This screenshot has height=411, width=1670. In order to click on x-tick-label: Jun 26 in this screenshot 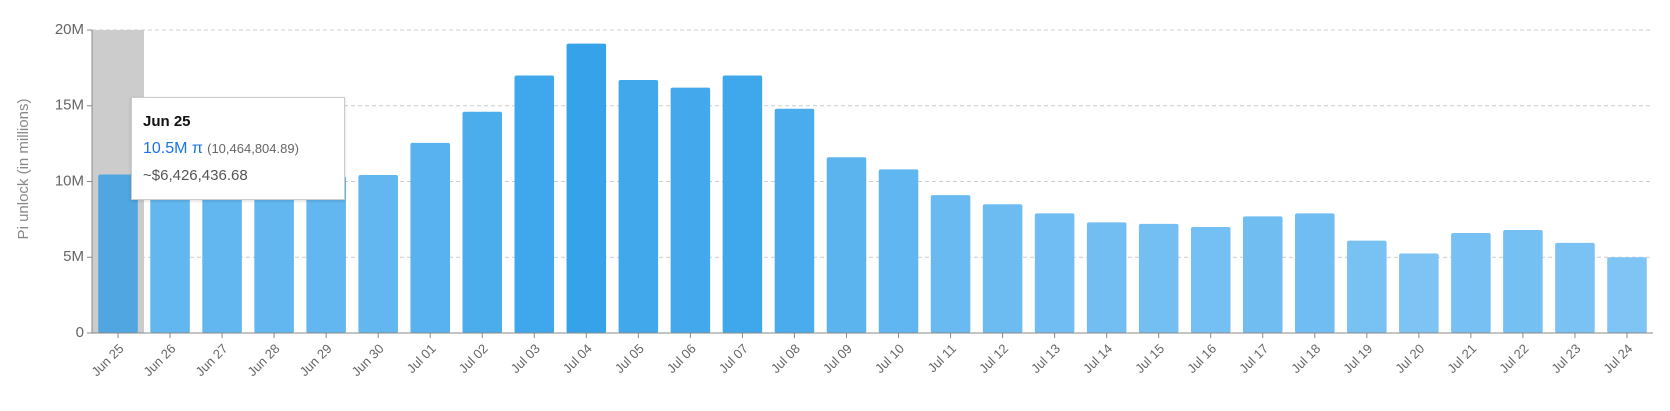, I will do `click(159, 360)`.